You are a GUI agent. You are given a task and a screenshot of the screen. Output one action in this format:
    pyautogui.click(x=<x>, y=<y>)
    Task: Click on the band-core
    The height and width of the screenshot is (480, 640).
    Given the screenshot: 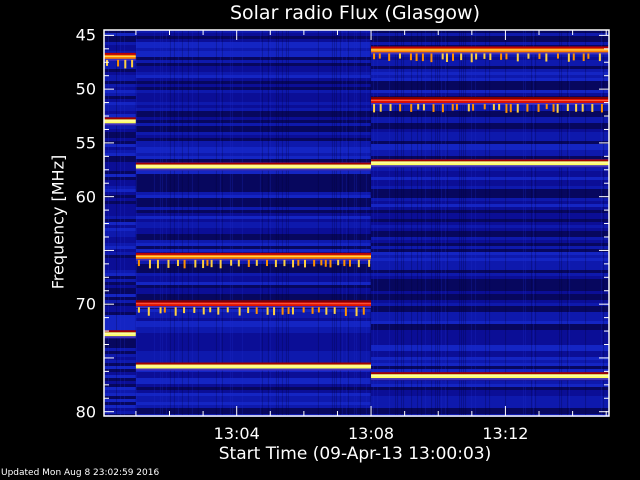 What is the action you would take?
    pyautogui.click(x=253, y=304)
    